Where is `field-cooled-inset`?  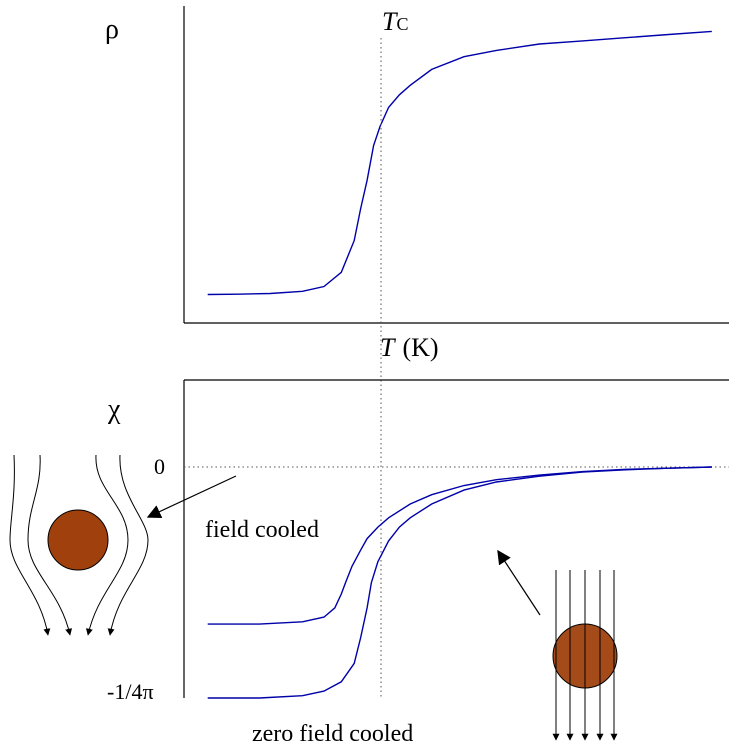 field-cooled-inset is located at coordinates (123, 545).